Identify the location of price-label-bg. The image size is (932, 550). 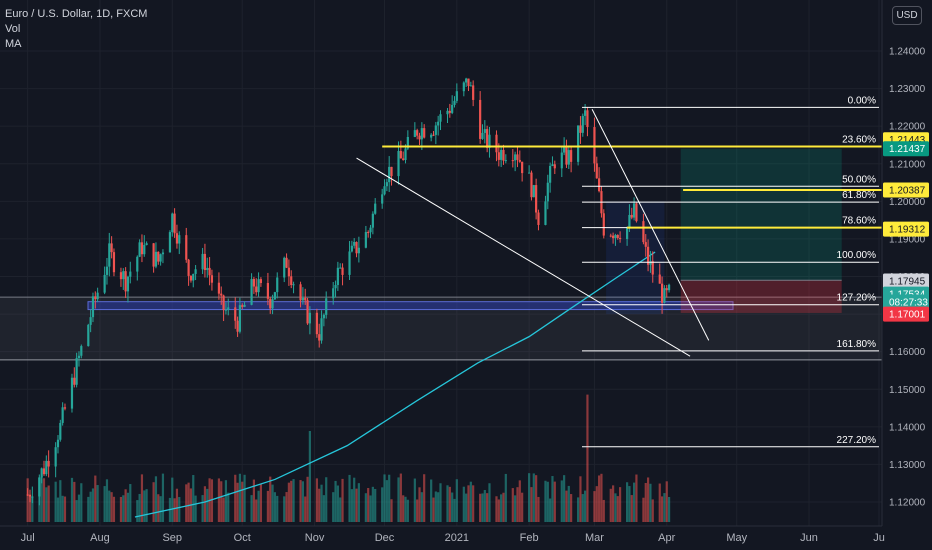
(906, 229).